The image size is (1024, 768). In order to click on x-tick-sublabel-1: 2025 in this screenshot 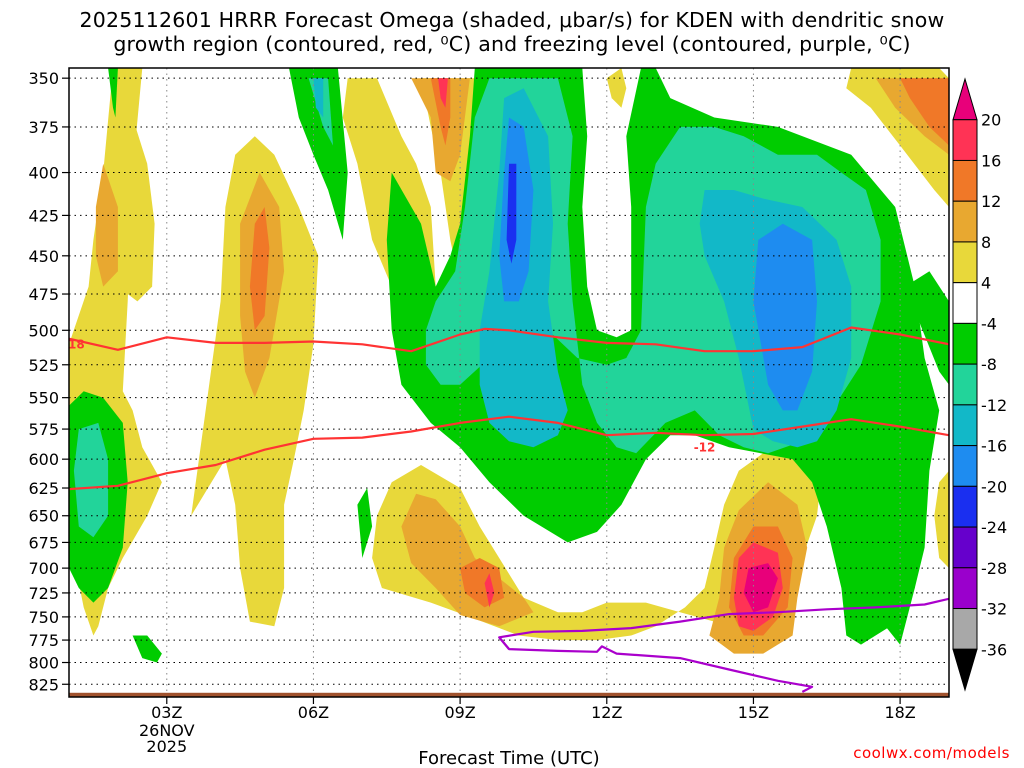, I will do `click(166, 746)`.